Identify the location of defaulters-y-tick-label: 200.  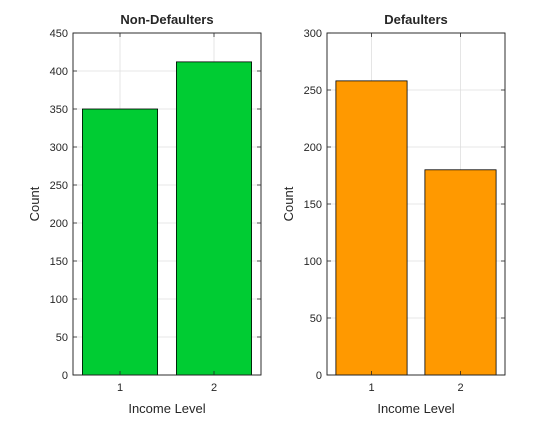
(313, 148).